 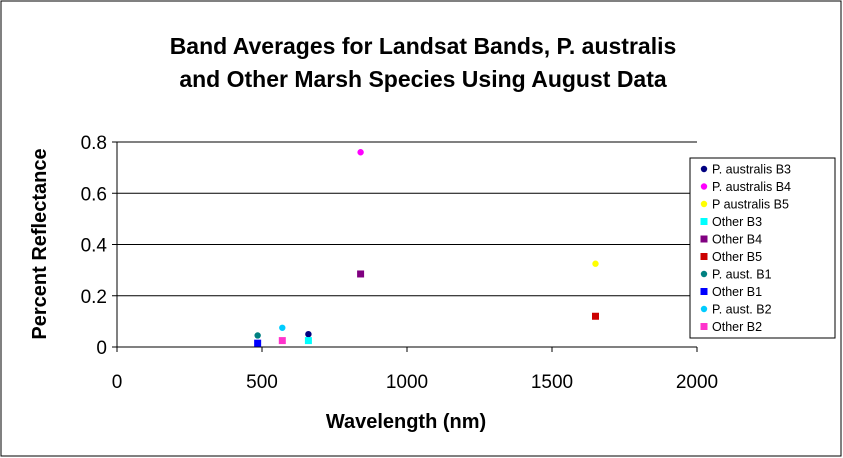 What do you see at coordinates (751, 187) in the screenshot?
I see `legend-entry: P. australis B4` at bounding box center [751, 187].